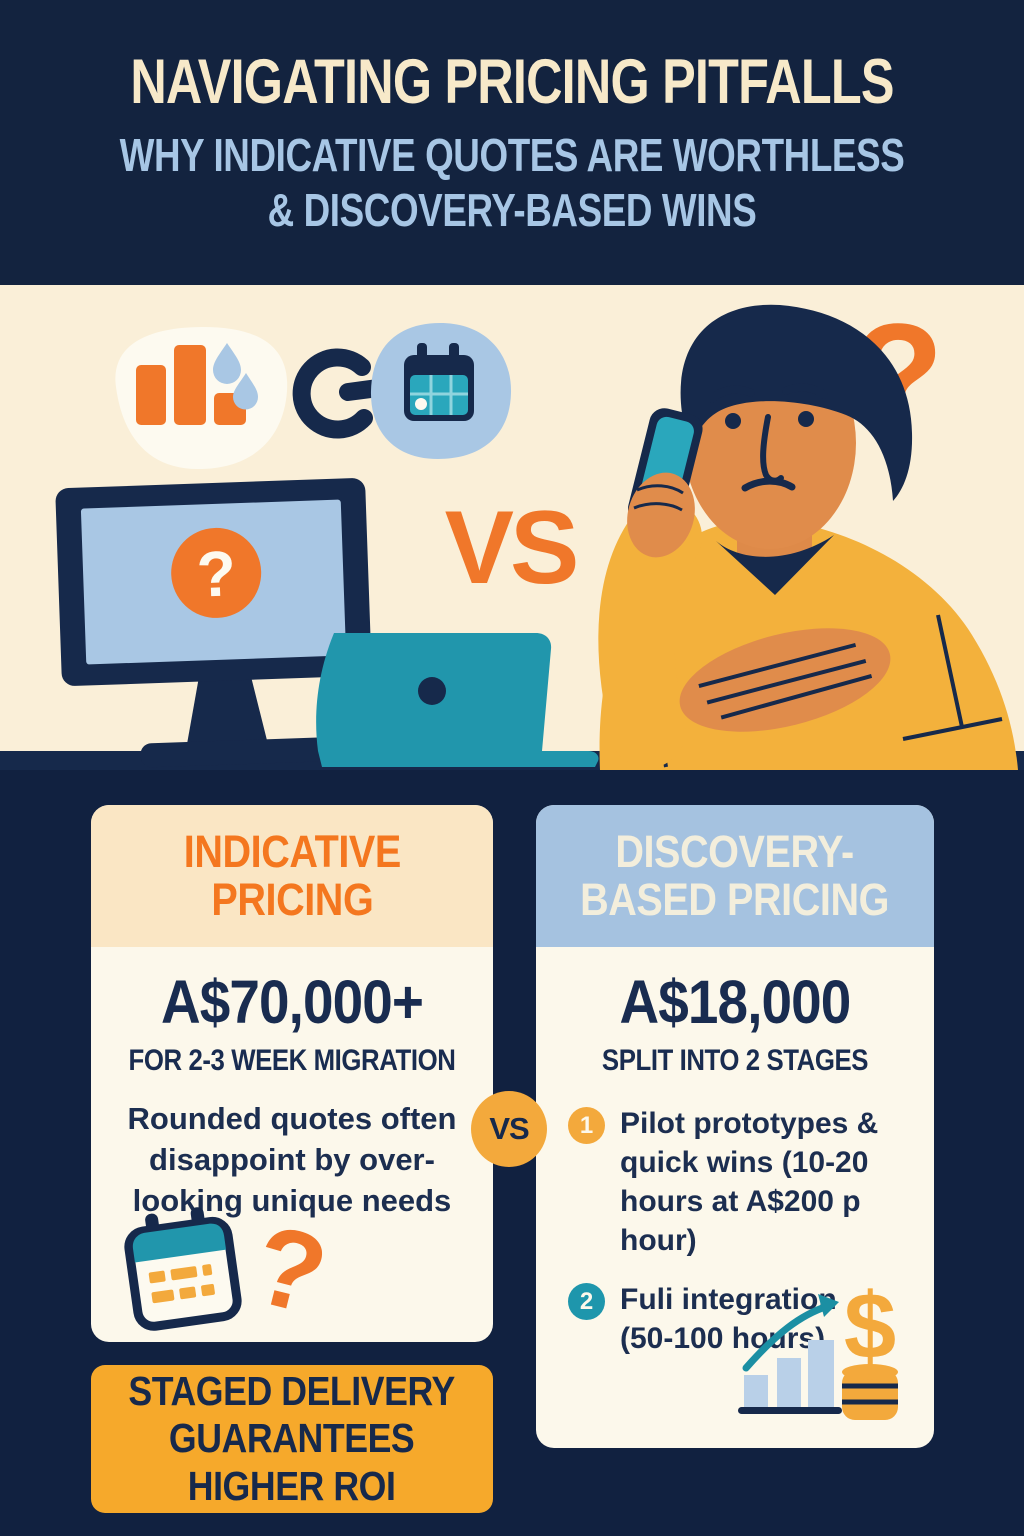  I want to click on indicative-card-title: INDICATIVE PRICING, so click(292, 875).